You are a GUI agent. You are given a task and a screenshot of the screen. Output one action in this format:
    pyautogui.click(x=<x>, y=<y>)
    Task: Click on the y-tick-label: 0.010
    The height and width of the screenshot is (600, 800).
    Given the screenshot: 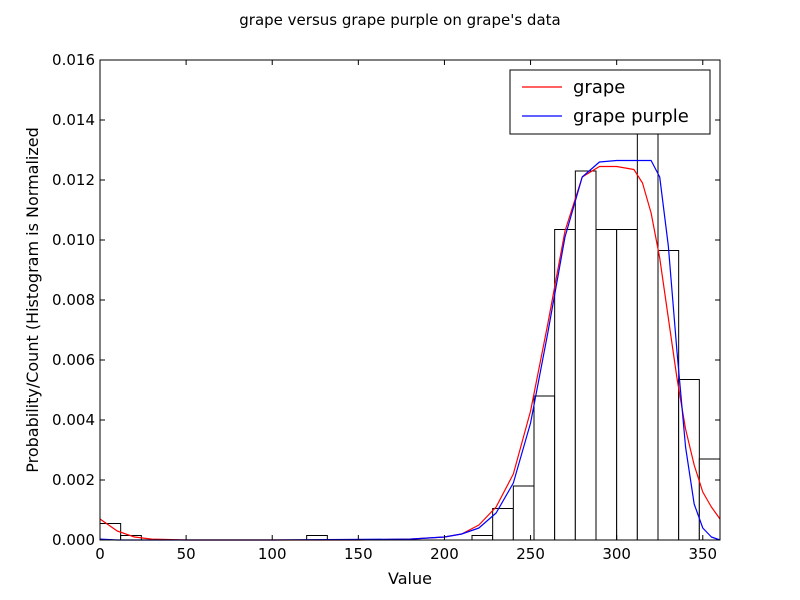 What is the action you would take?
    pyautogui.click(x=73, y=240)
    